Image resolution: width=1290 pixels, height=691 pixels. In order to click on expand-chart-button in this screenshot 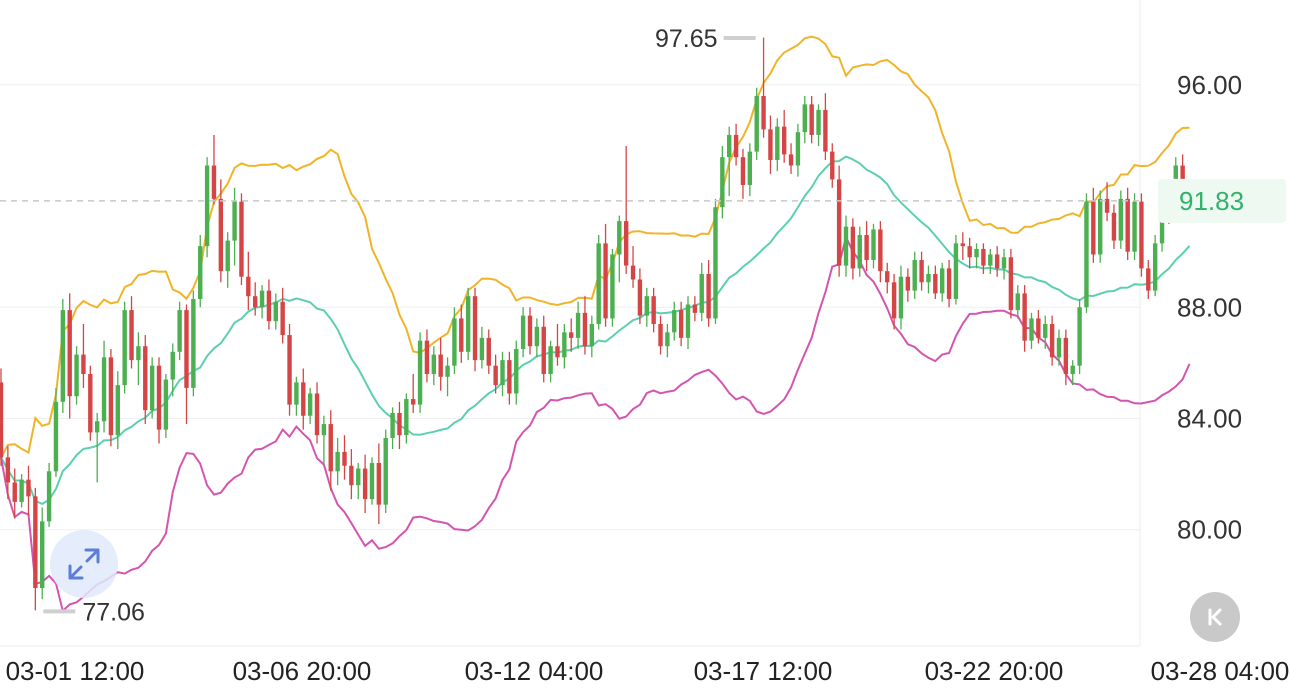, I will do `click(84, 564)`.